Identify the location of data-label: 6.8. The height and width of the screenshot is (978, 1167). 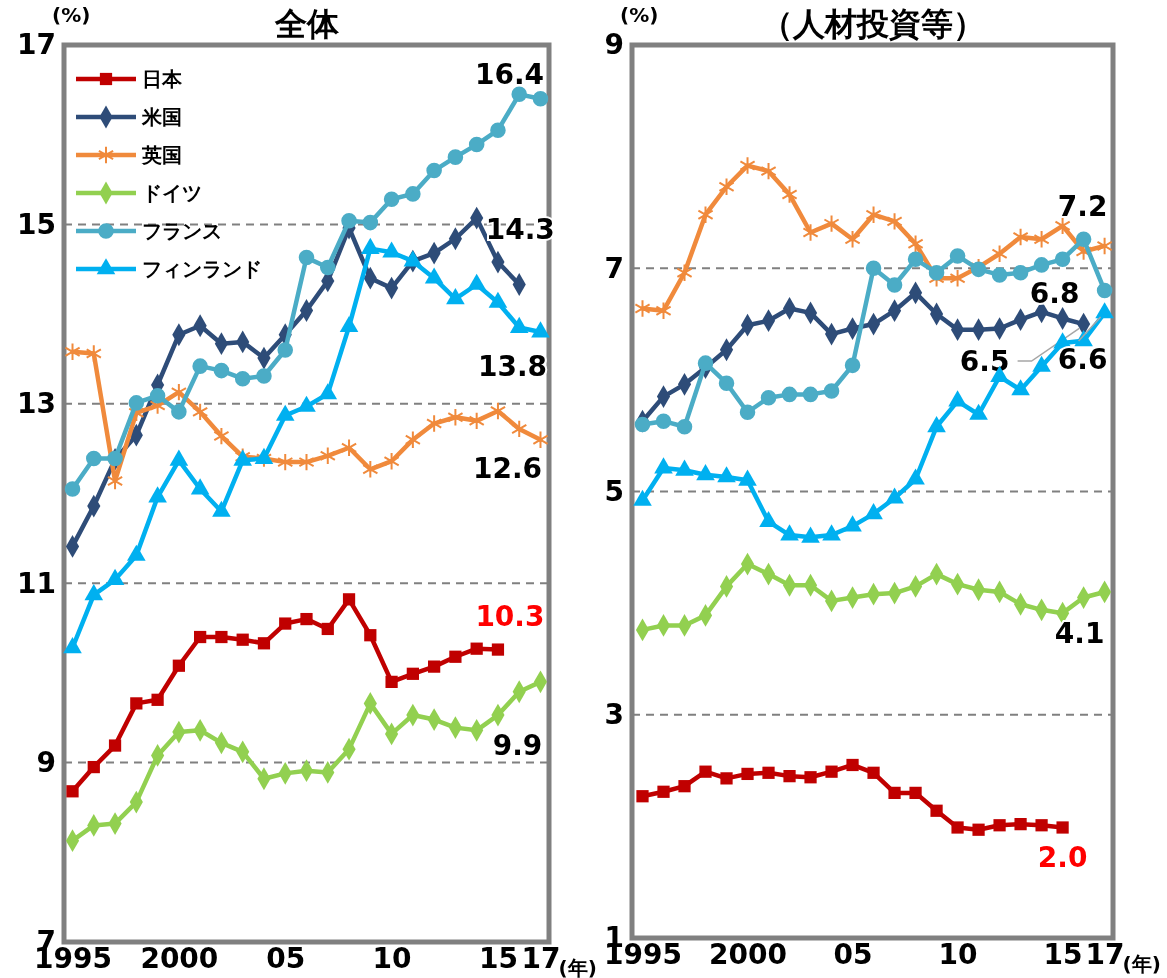
(1054, 294).